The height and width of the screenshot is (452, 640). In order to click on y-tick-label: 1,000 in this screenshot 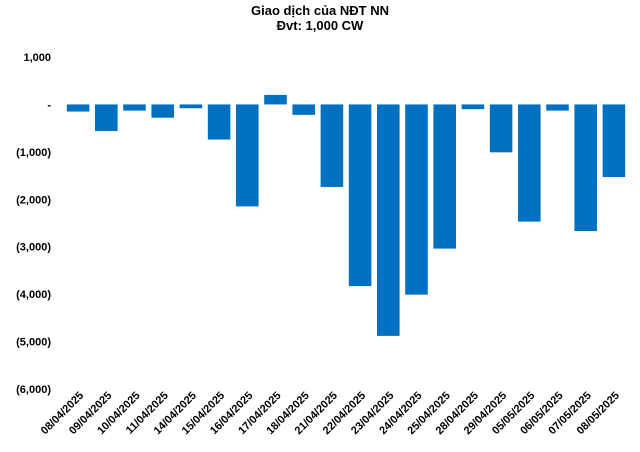, I will do `click(37, 58)`.